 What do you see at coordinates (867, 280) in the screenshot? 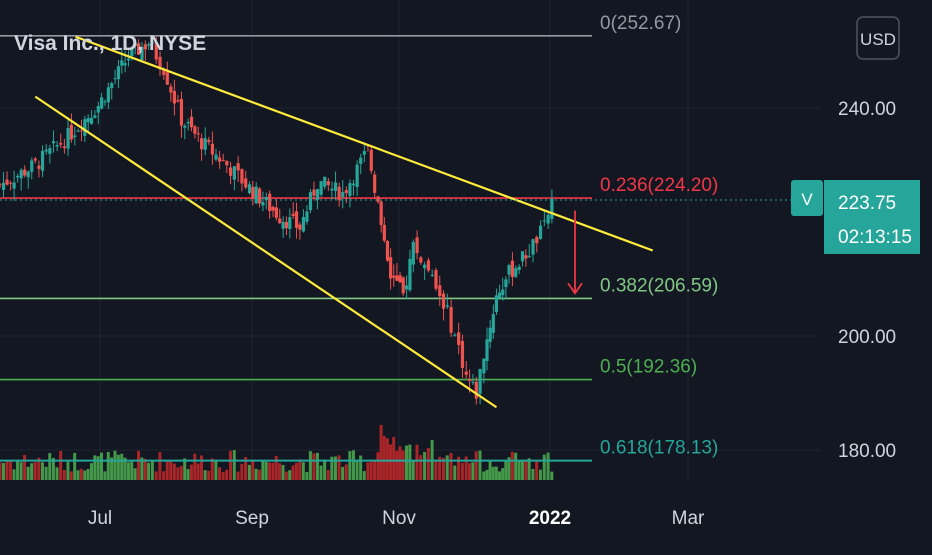
I see `price-axis: 240.00 200.00 180.00` at bounding box center [867, 280].